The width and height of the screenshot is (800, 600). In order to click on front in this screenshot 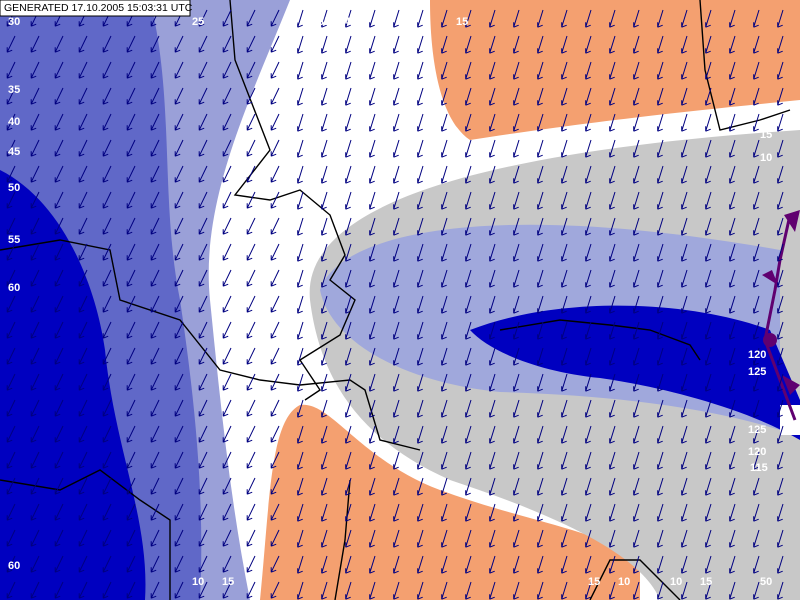, I will do `click(781, 315)`.